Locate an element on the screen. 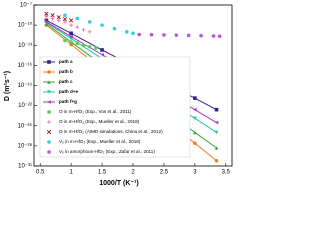 The width and height of the screenshot is (320, 240). legend-label: path d+e is located at coordinates (68, 91).